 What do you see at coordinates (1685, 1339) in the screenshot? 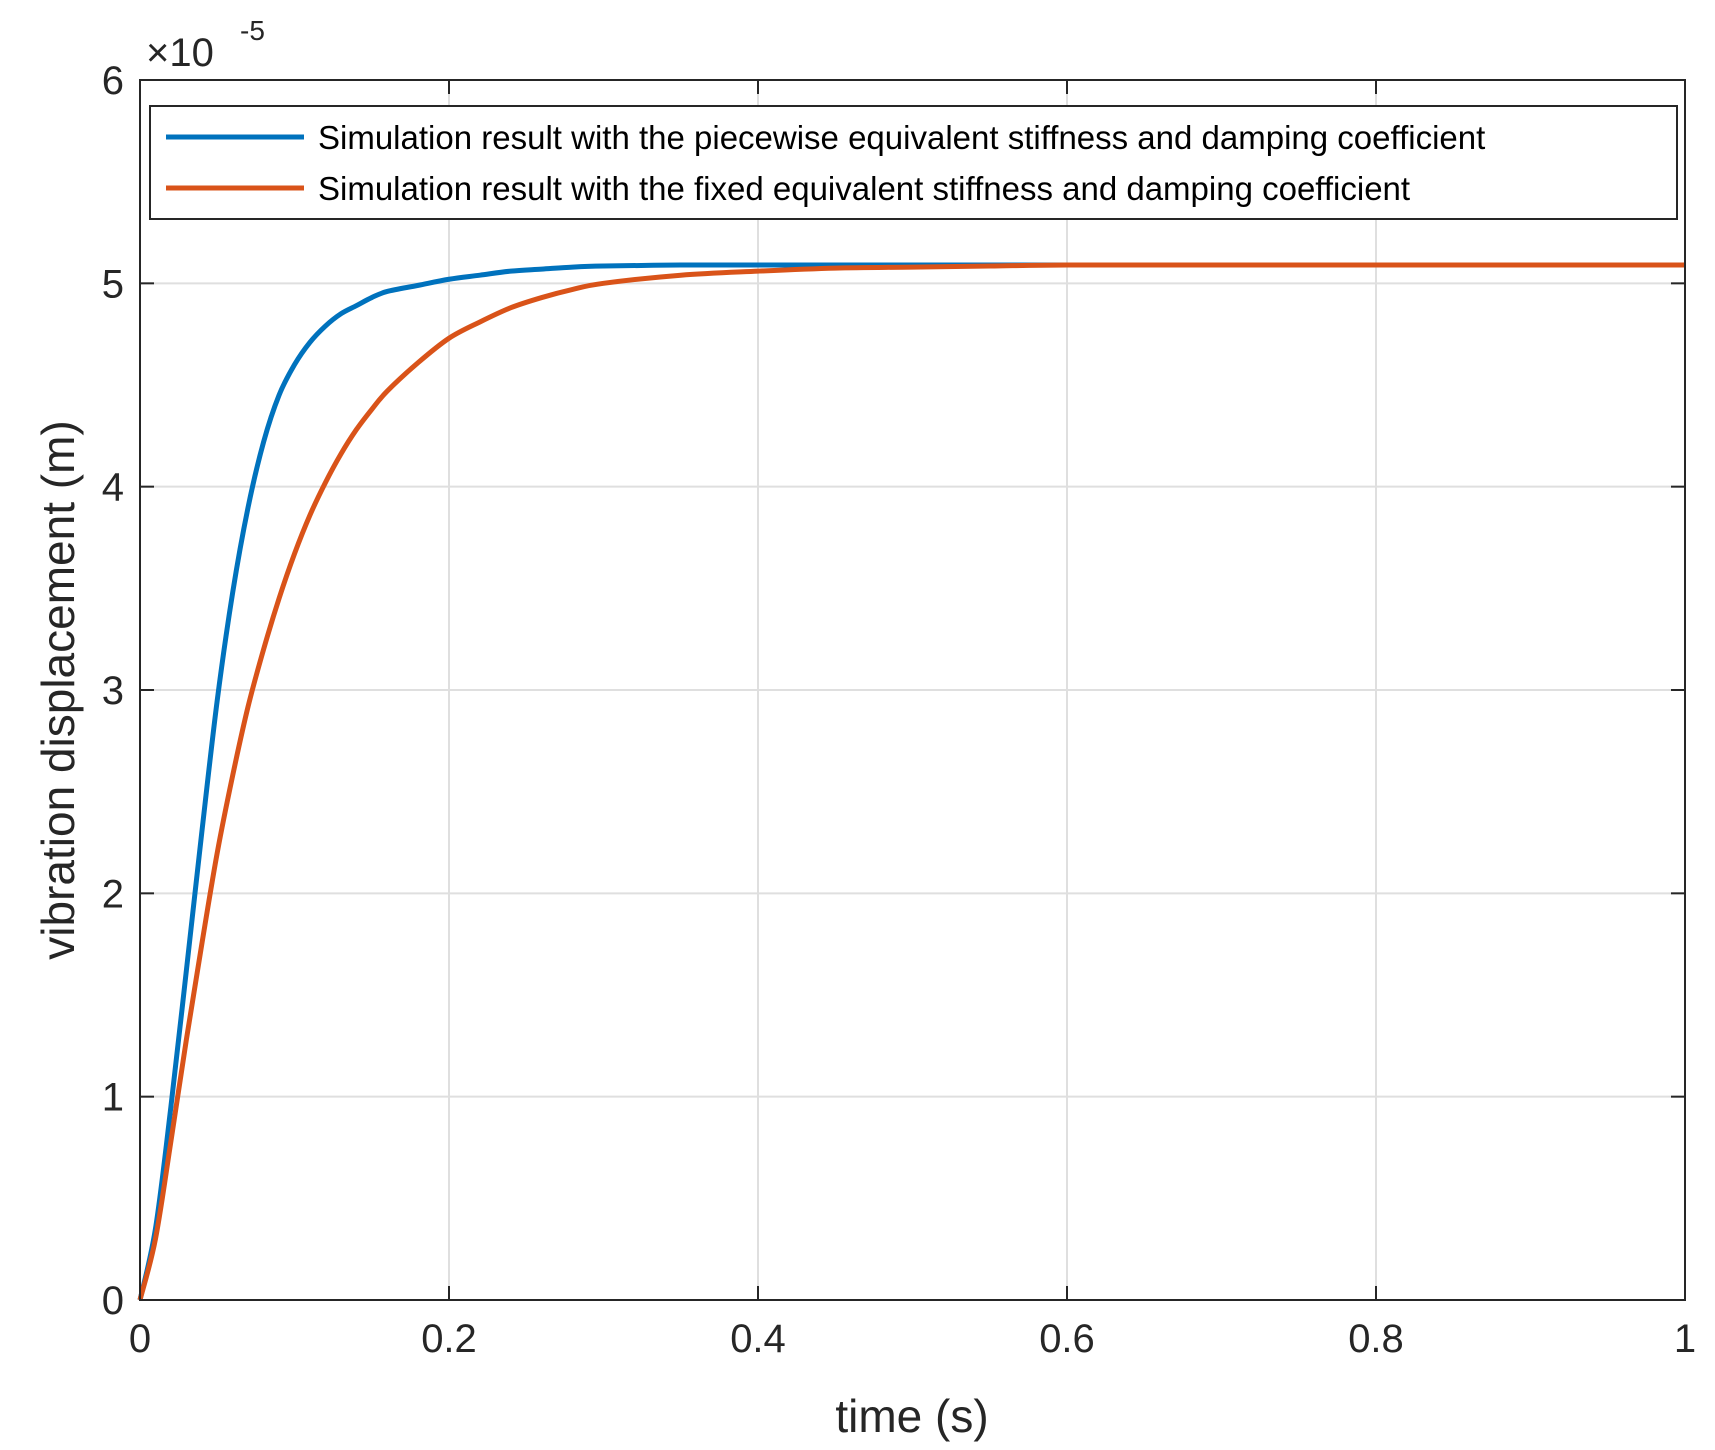
I see `x-tick-label: 1` at bounding box center [1685, 1339].